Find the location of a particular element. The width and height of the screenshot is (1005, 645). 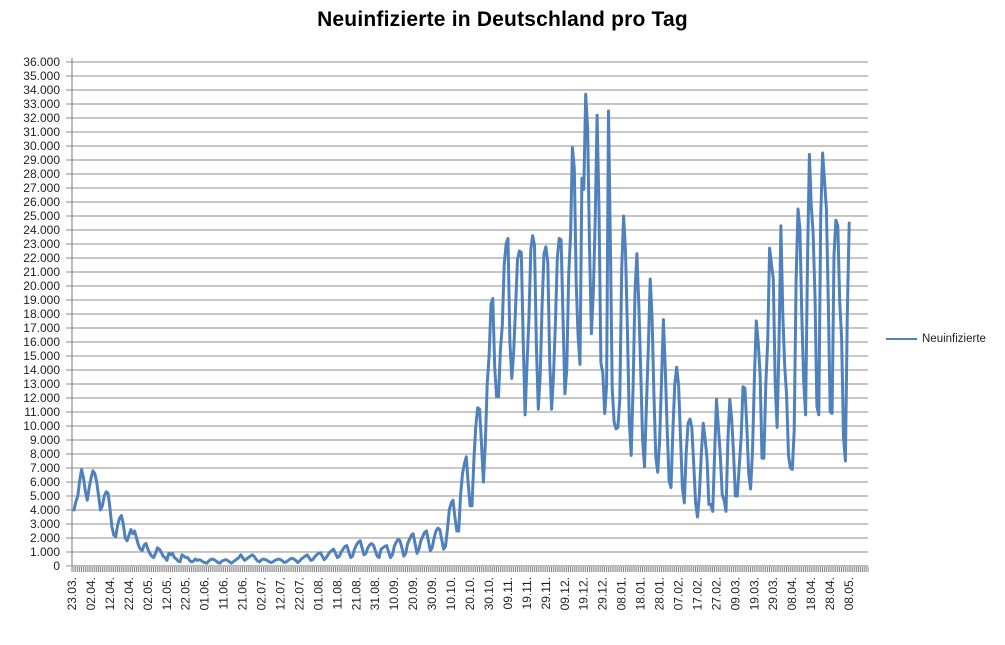

y-tick-label: 21.000 is located at coordinates (41, 272).